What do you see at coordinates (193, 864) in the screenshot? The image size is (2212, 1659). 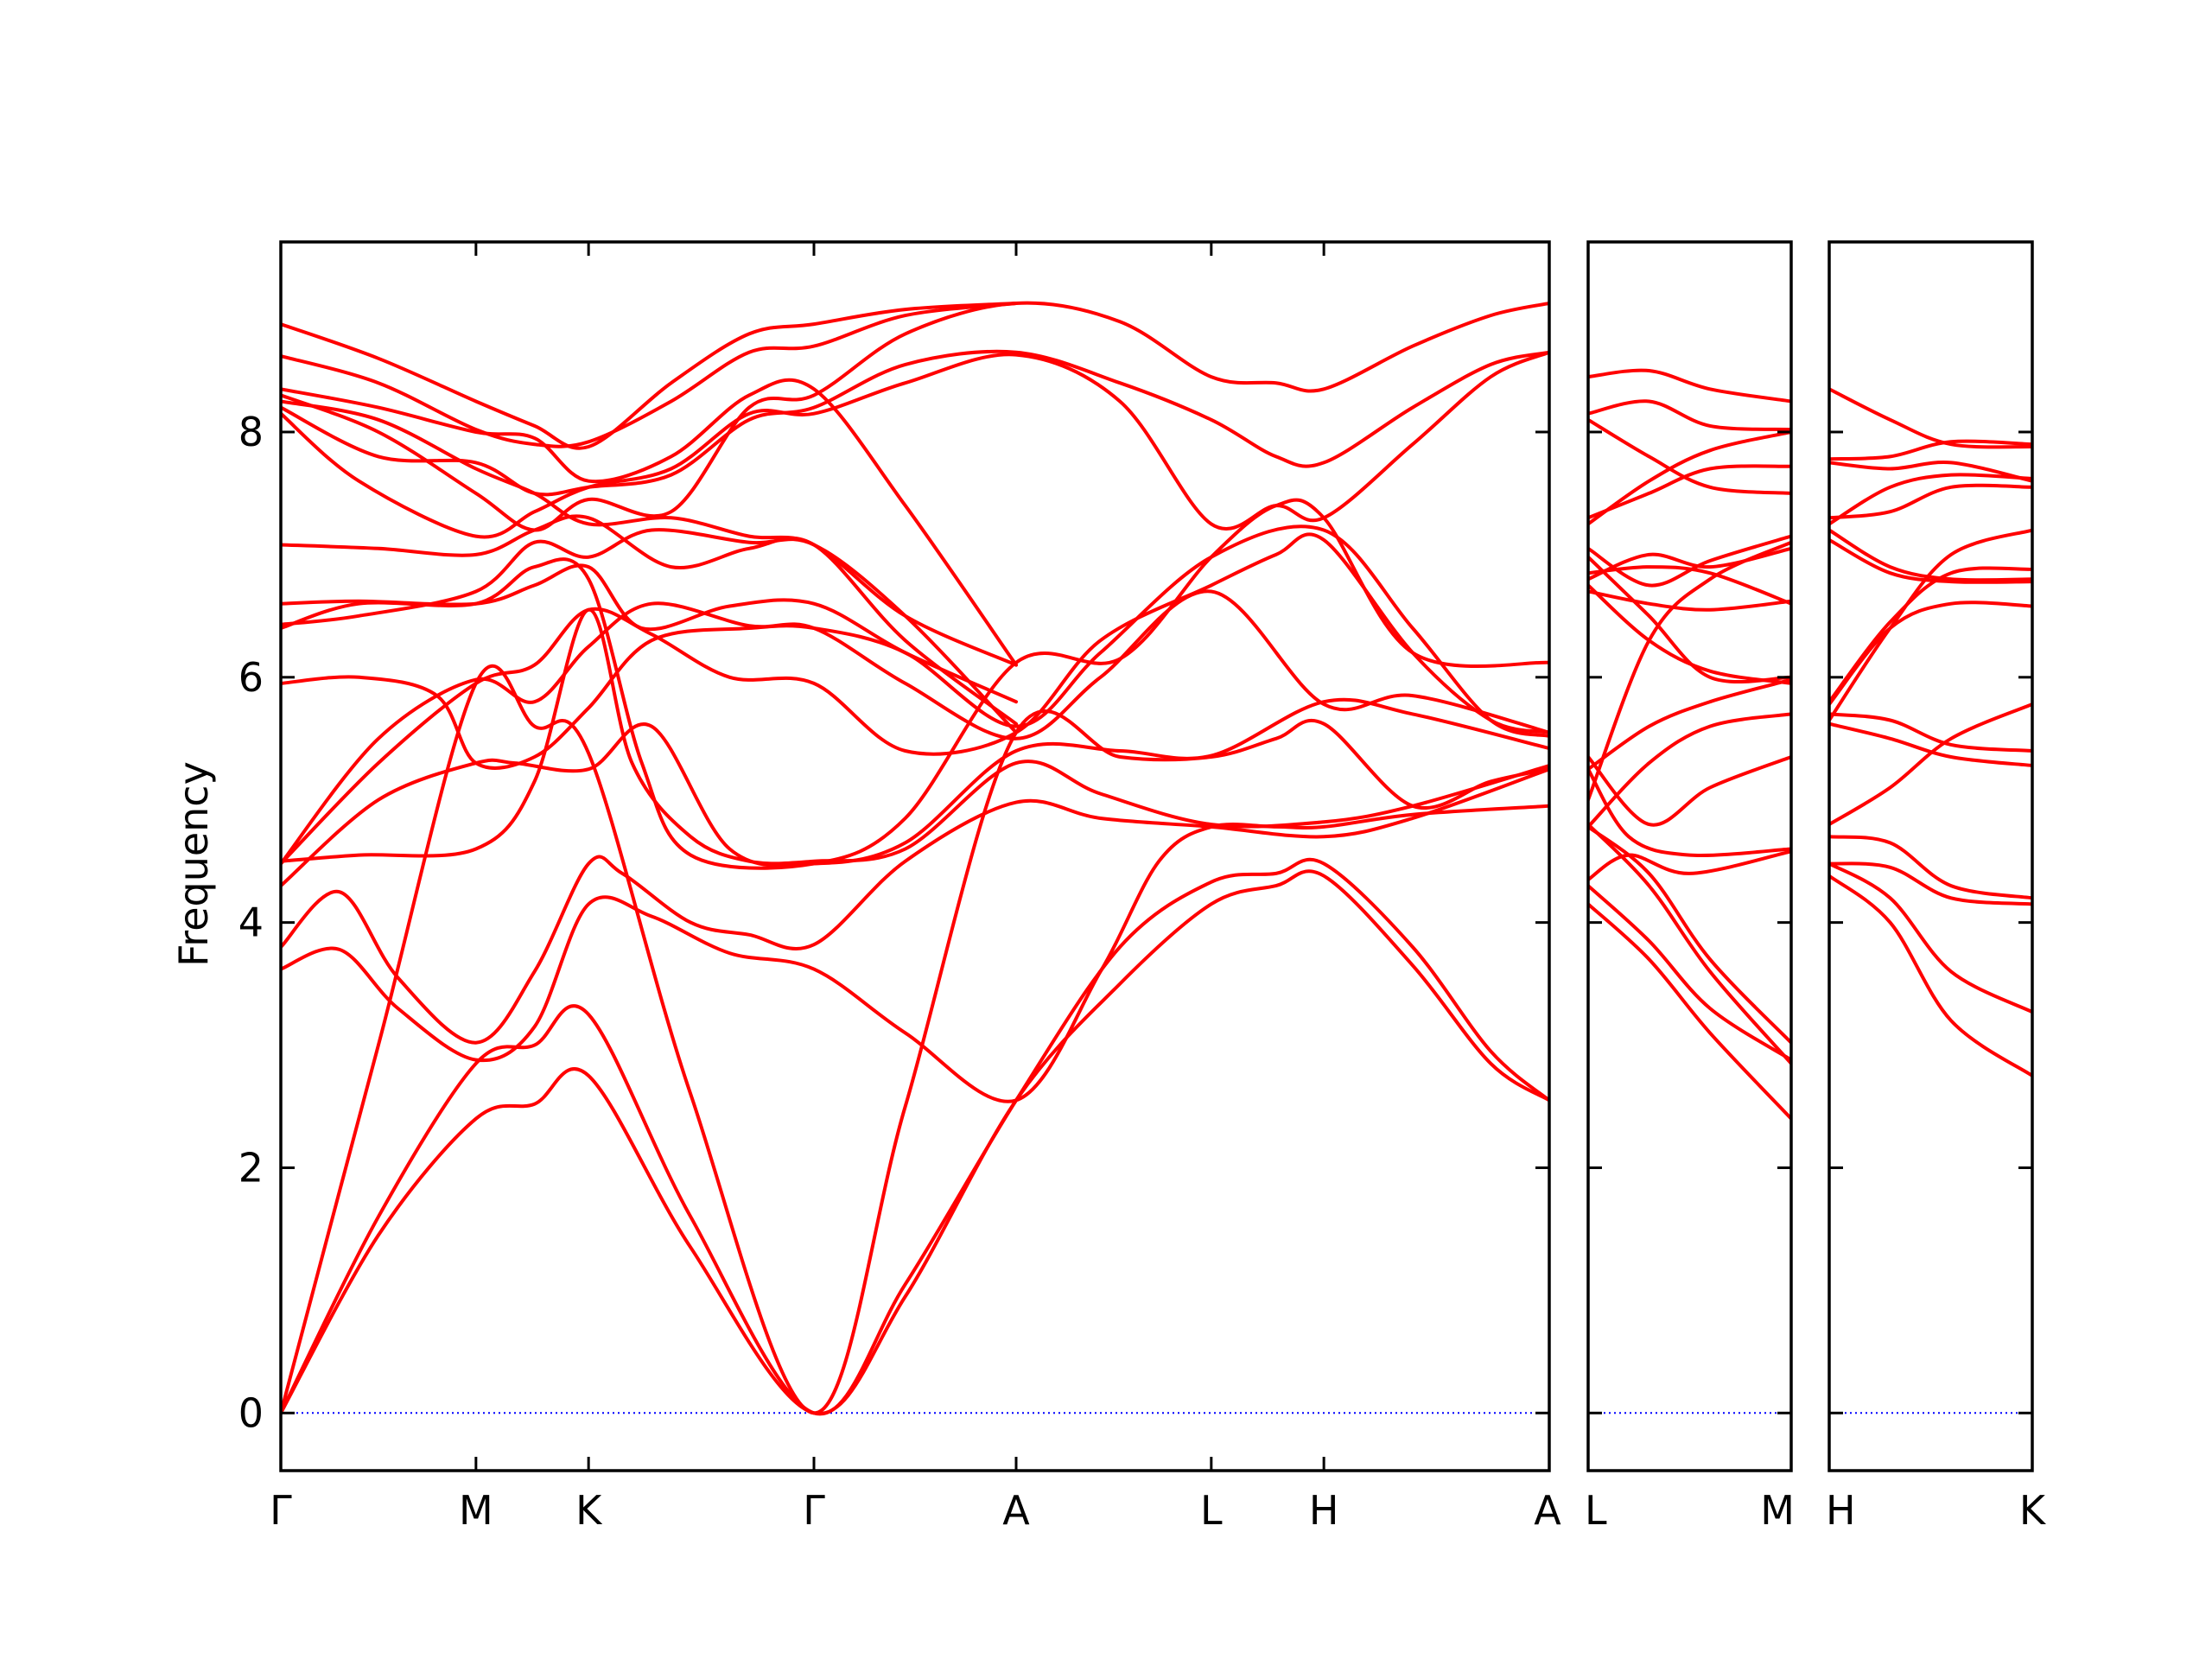 I see `y-axis-label: Frequency` at bounding box center [193, 864].